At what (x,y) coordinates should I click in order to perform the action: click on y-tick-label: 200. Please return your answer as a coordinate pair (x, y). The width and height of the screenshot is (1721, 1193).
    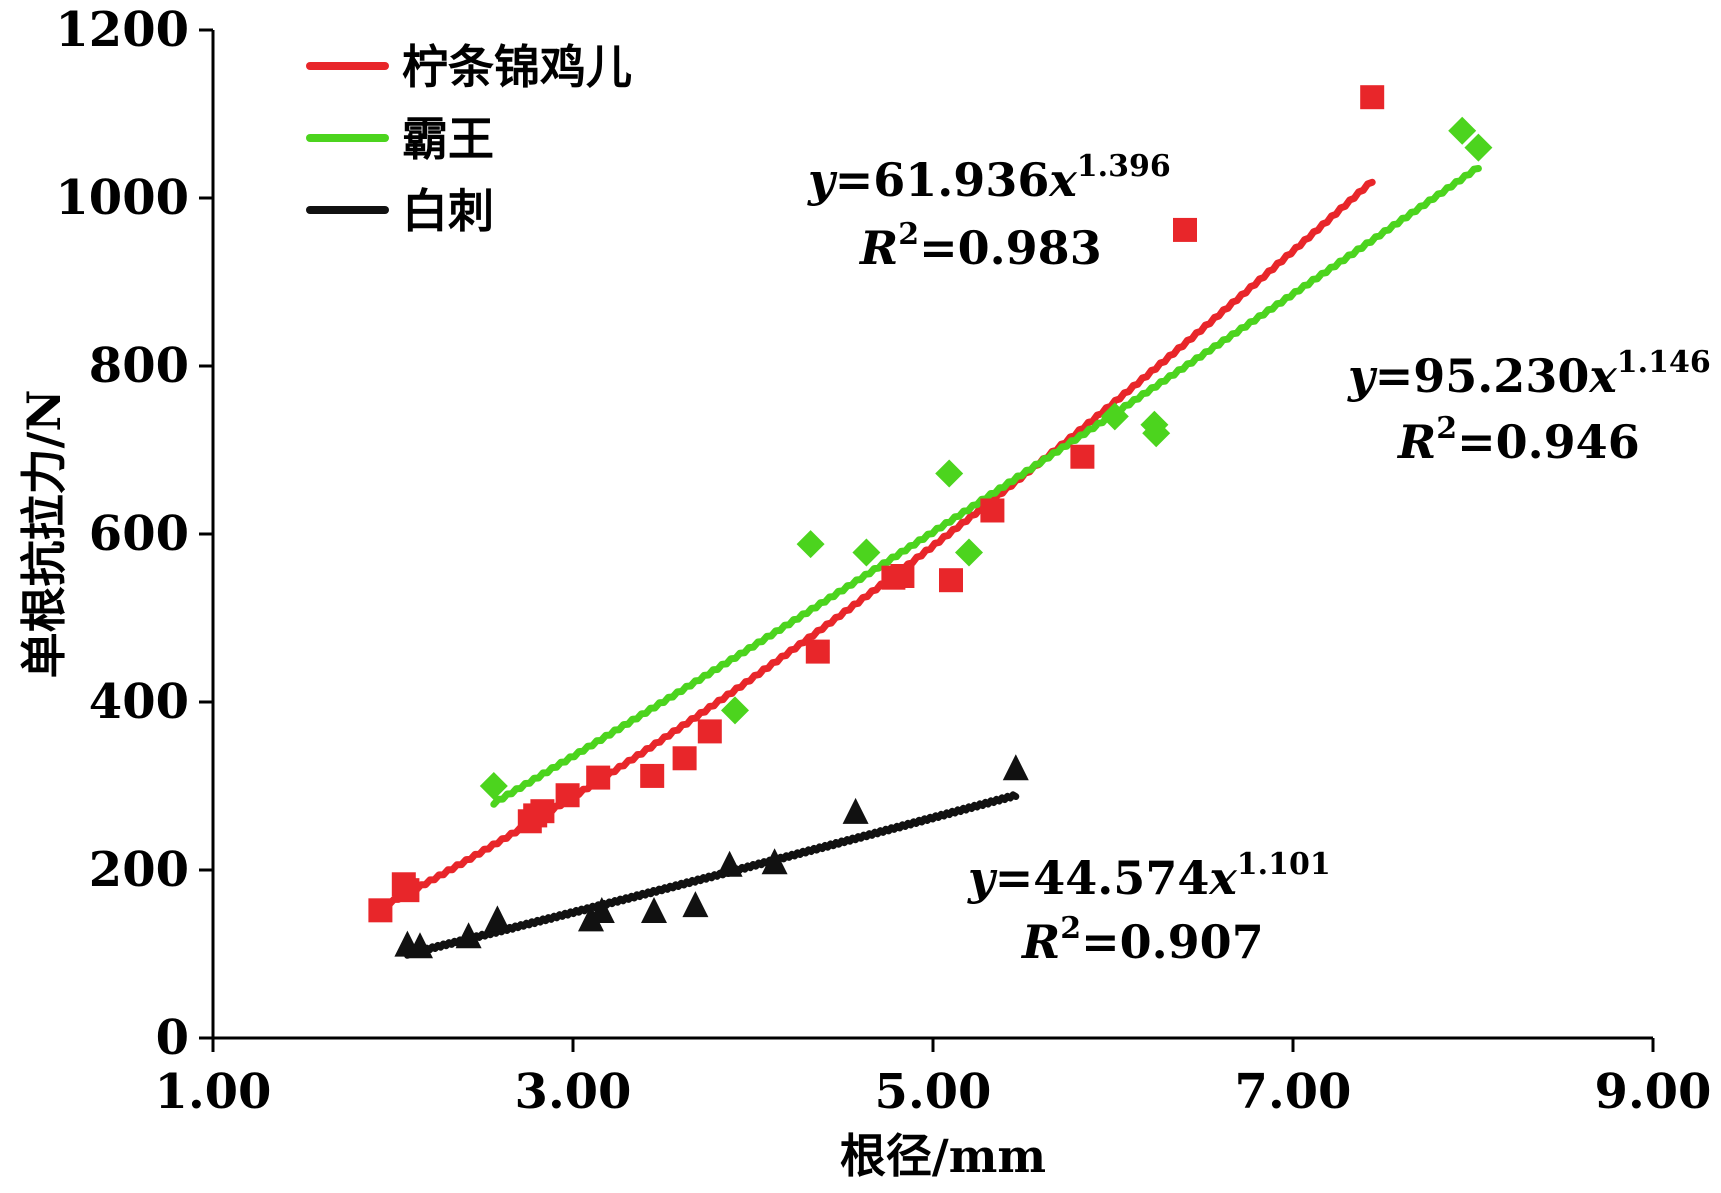
    Looking at the image, I should click on (139, 870).